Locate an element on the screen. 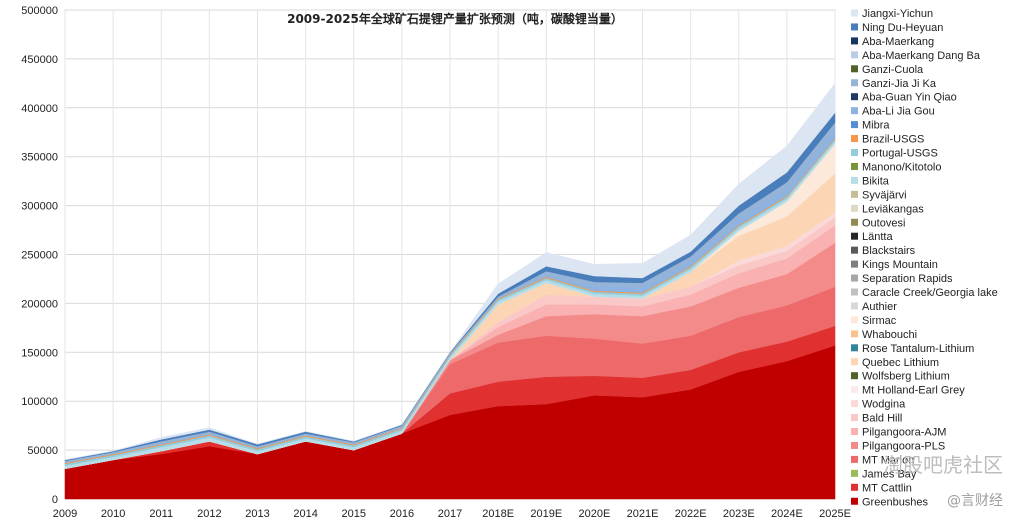 The height and width of the screenshot is (525, 1023). x-tick-label: 2014 is located at coordinates (305, 514).